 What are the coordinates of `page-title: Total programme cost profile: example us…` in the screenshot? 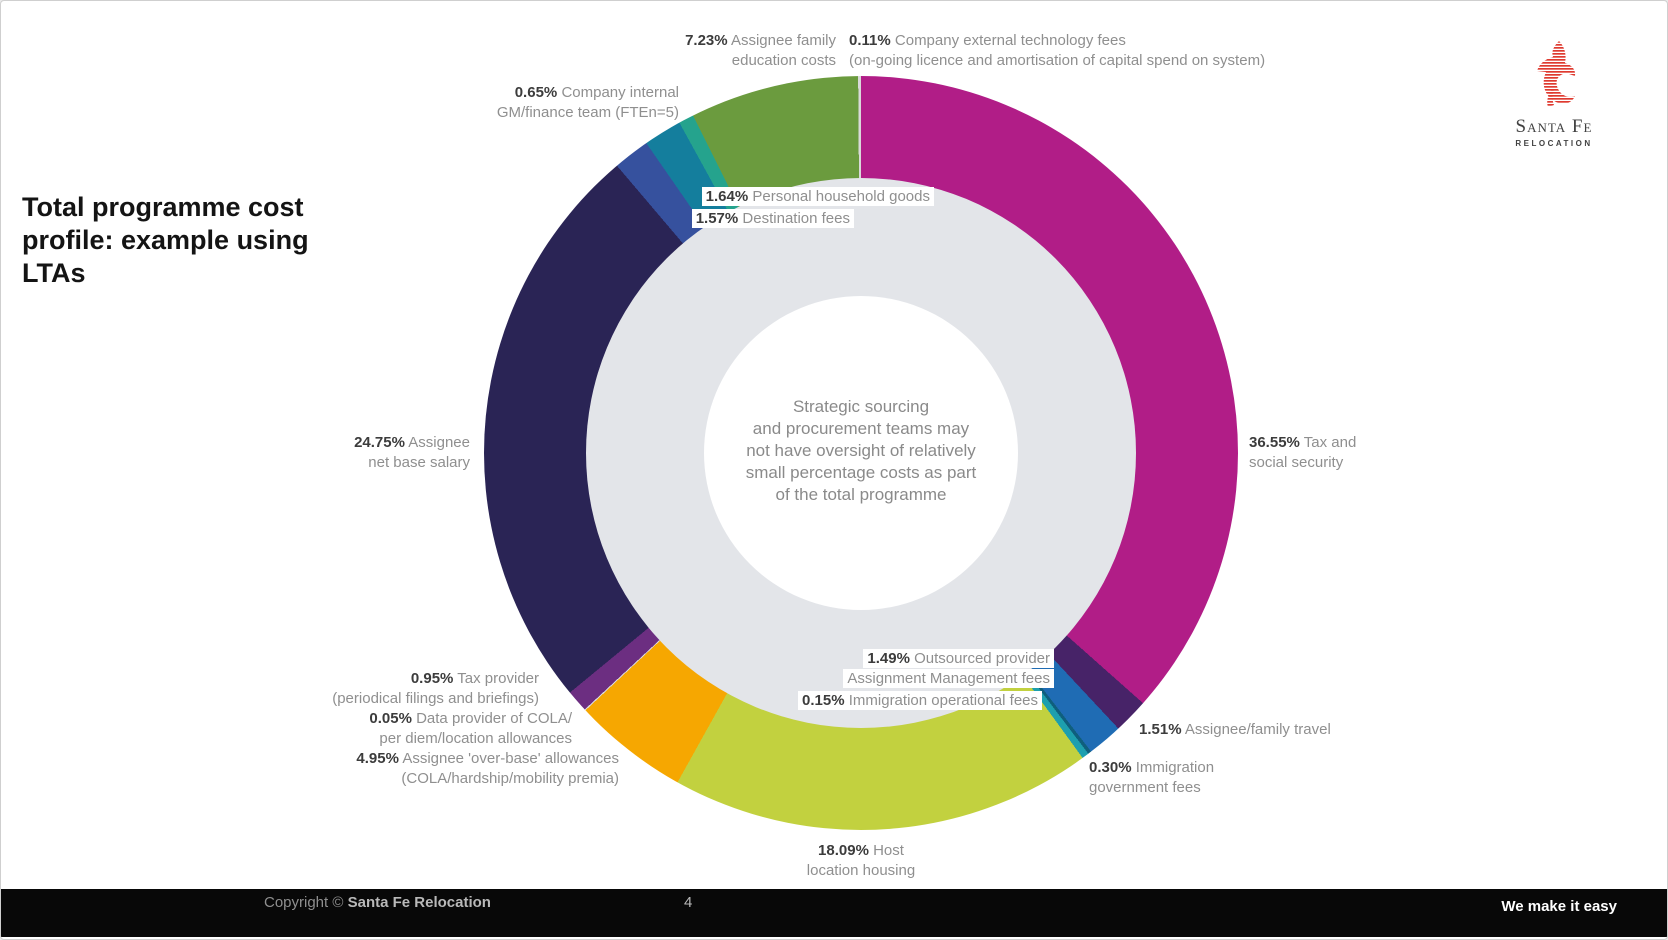 It's located at (165, 240).